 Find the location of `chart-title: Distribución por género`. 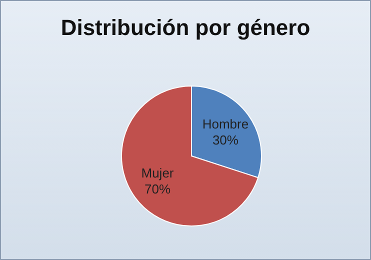

chart-title: Distribución por género is located at coordinates (186, 28).